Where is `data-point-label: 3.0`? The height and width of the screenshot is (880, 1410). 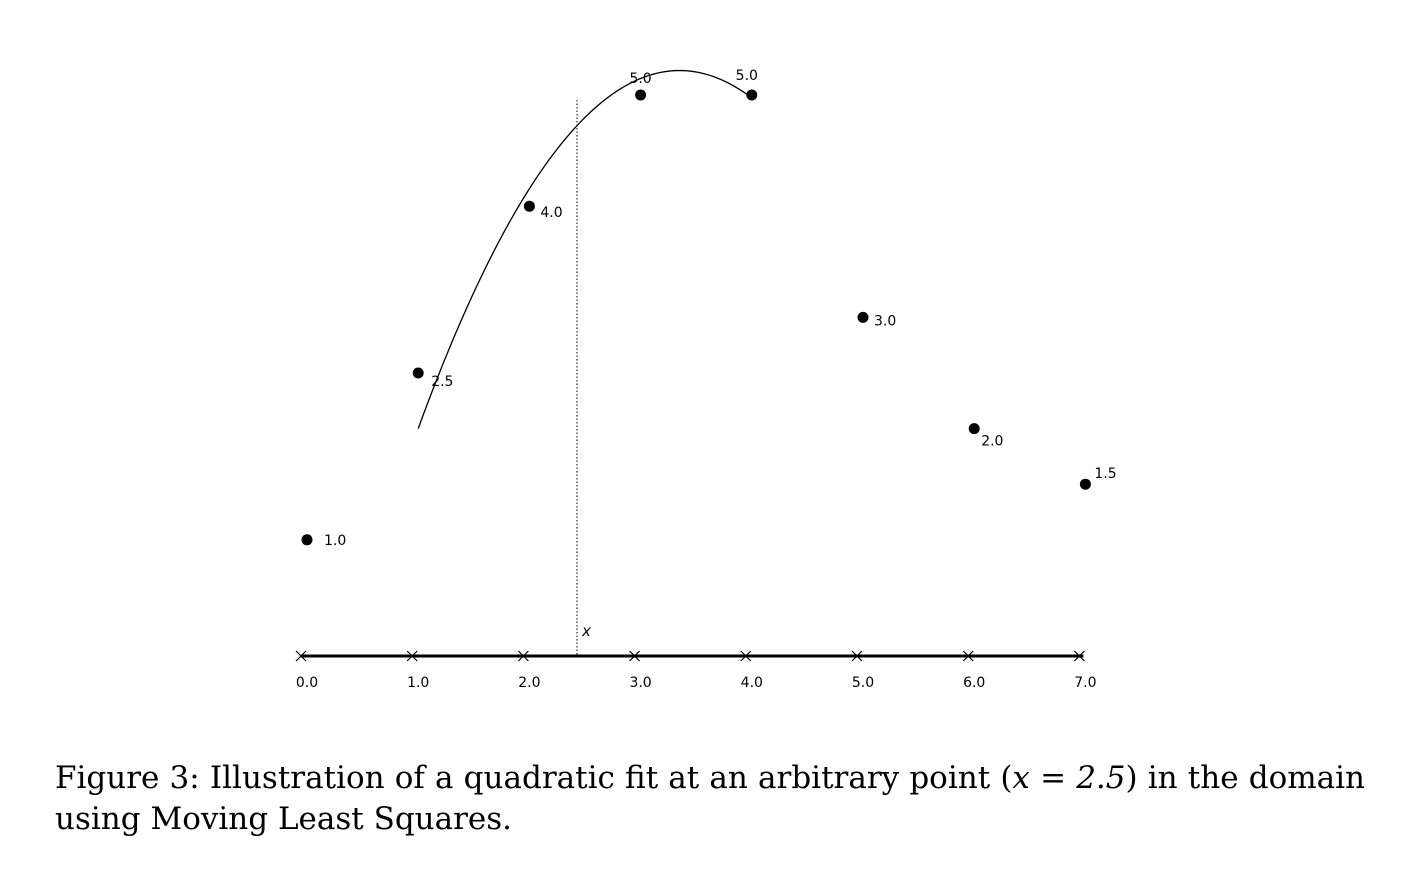
data-point-label: 3.0 is located at coordinates (885, 321).